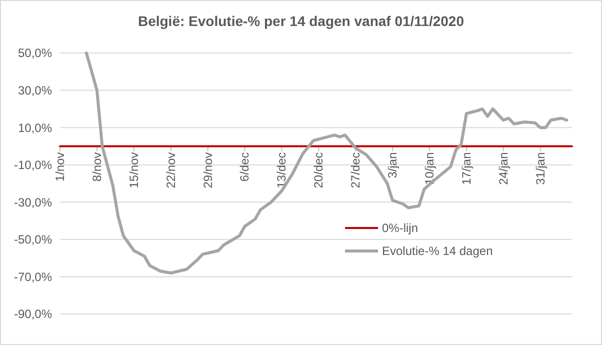  I want to click on y-tick-label: -50,0%, so click(33, 239).